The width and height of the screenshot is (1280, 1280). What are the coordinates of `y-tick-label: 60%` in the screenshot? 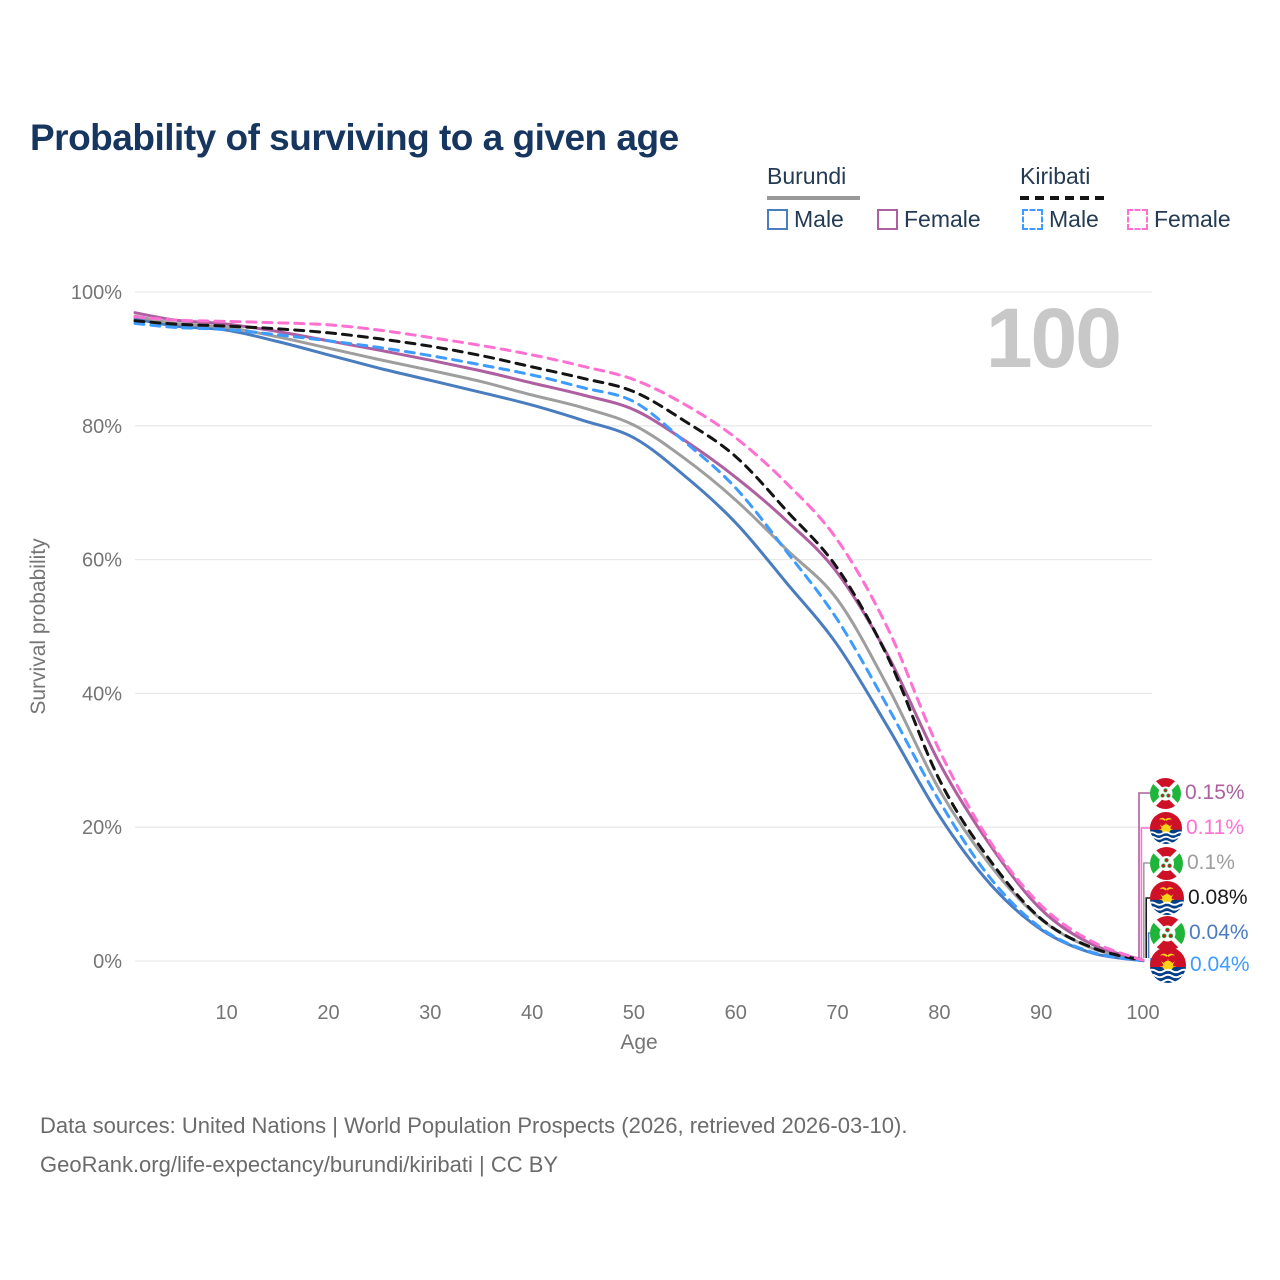 It's located at (102, 561).